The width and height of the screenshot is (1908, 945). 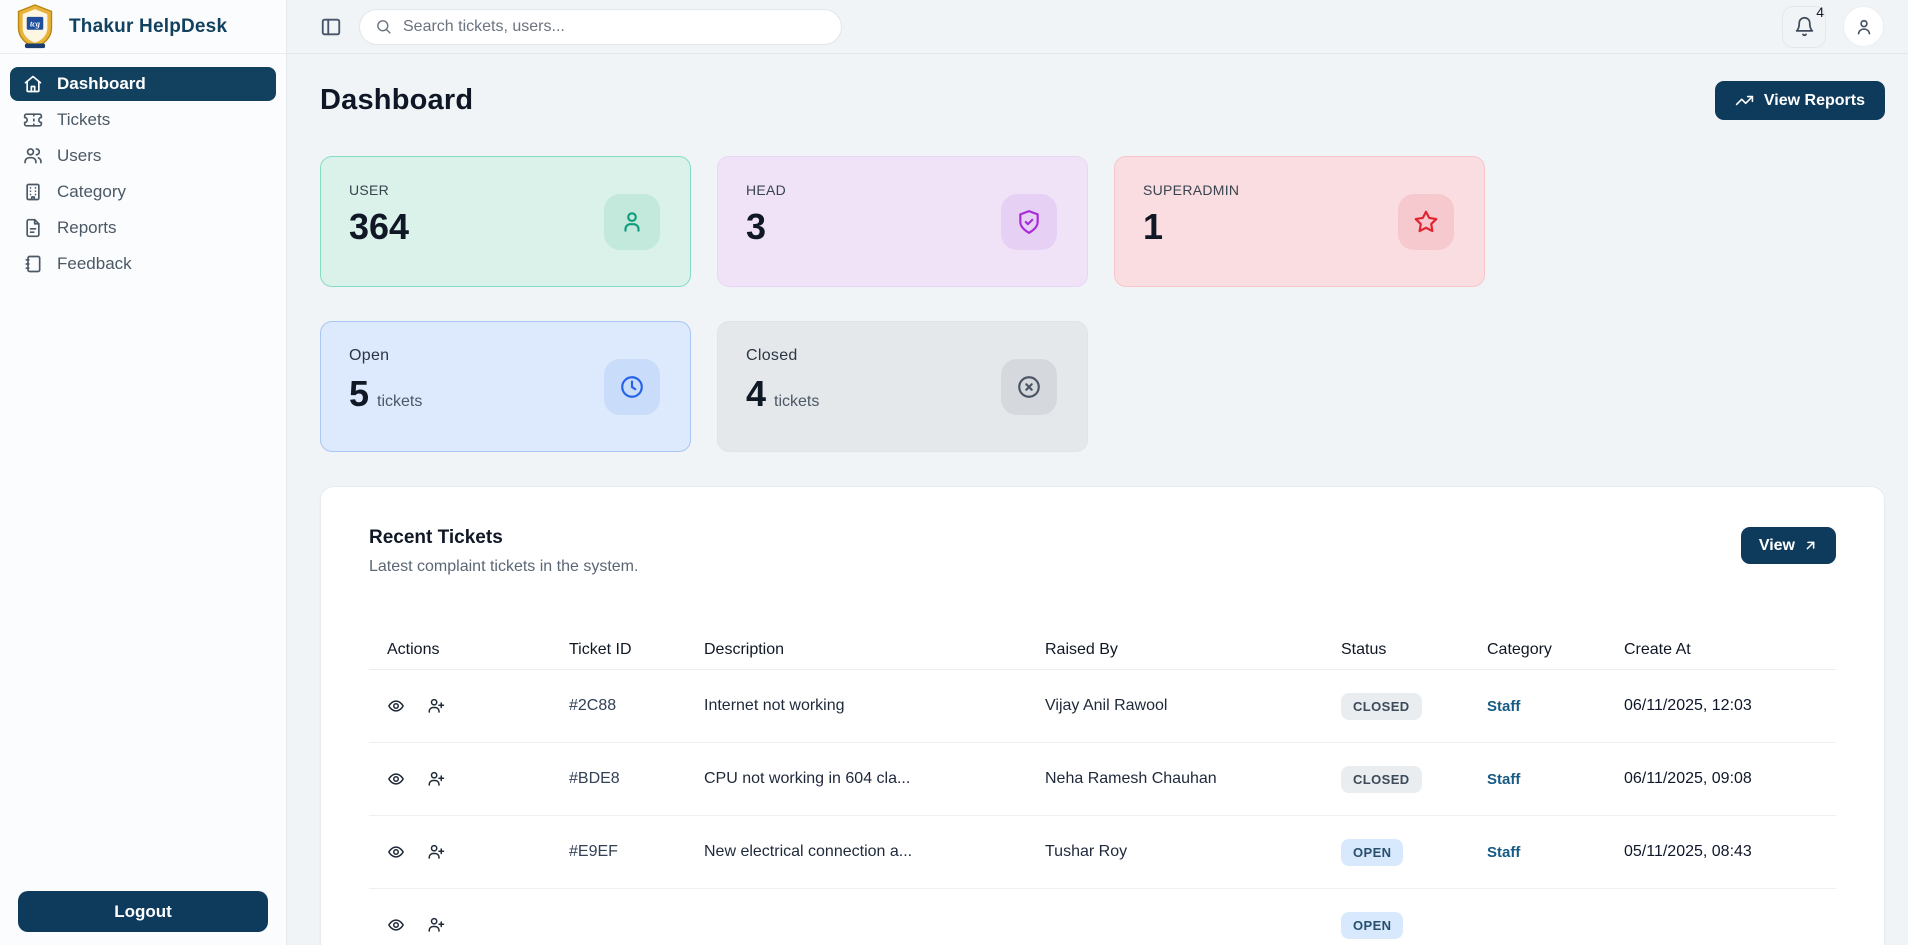 I want to click on stat-card-open: Open 5 tickets, so click(x=505, y=386).